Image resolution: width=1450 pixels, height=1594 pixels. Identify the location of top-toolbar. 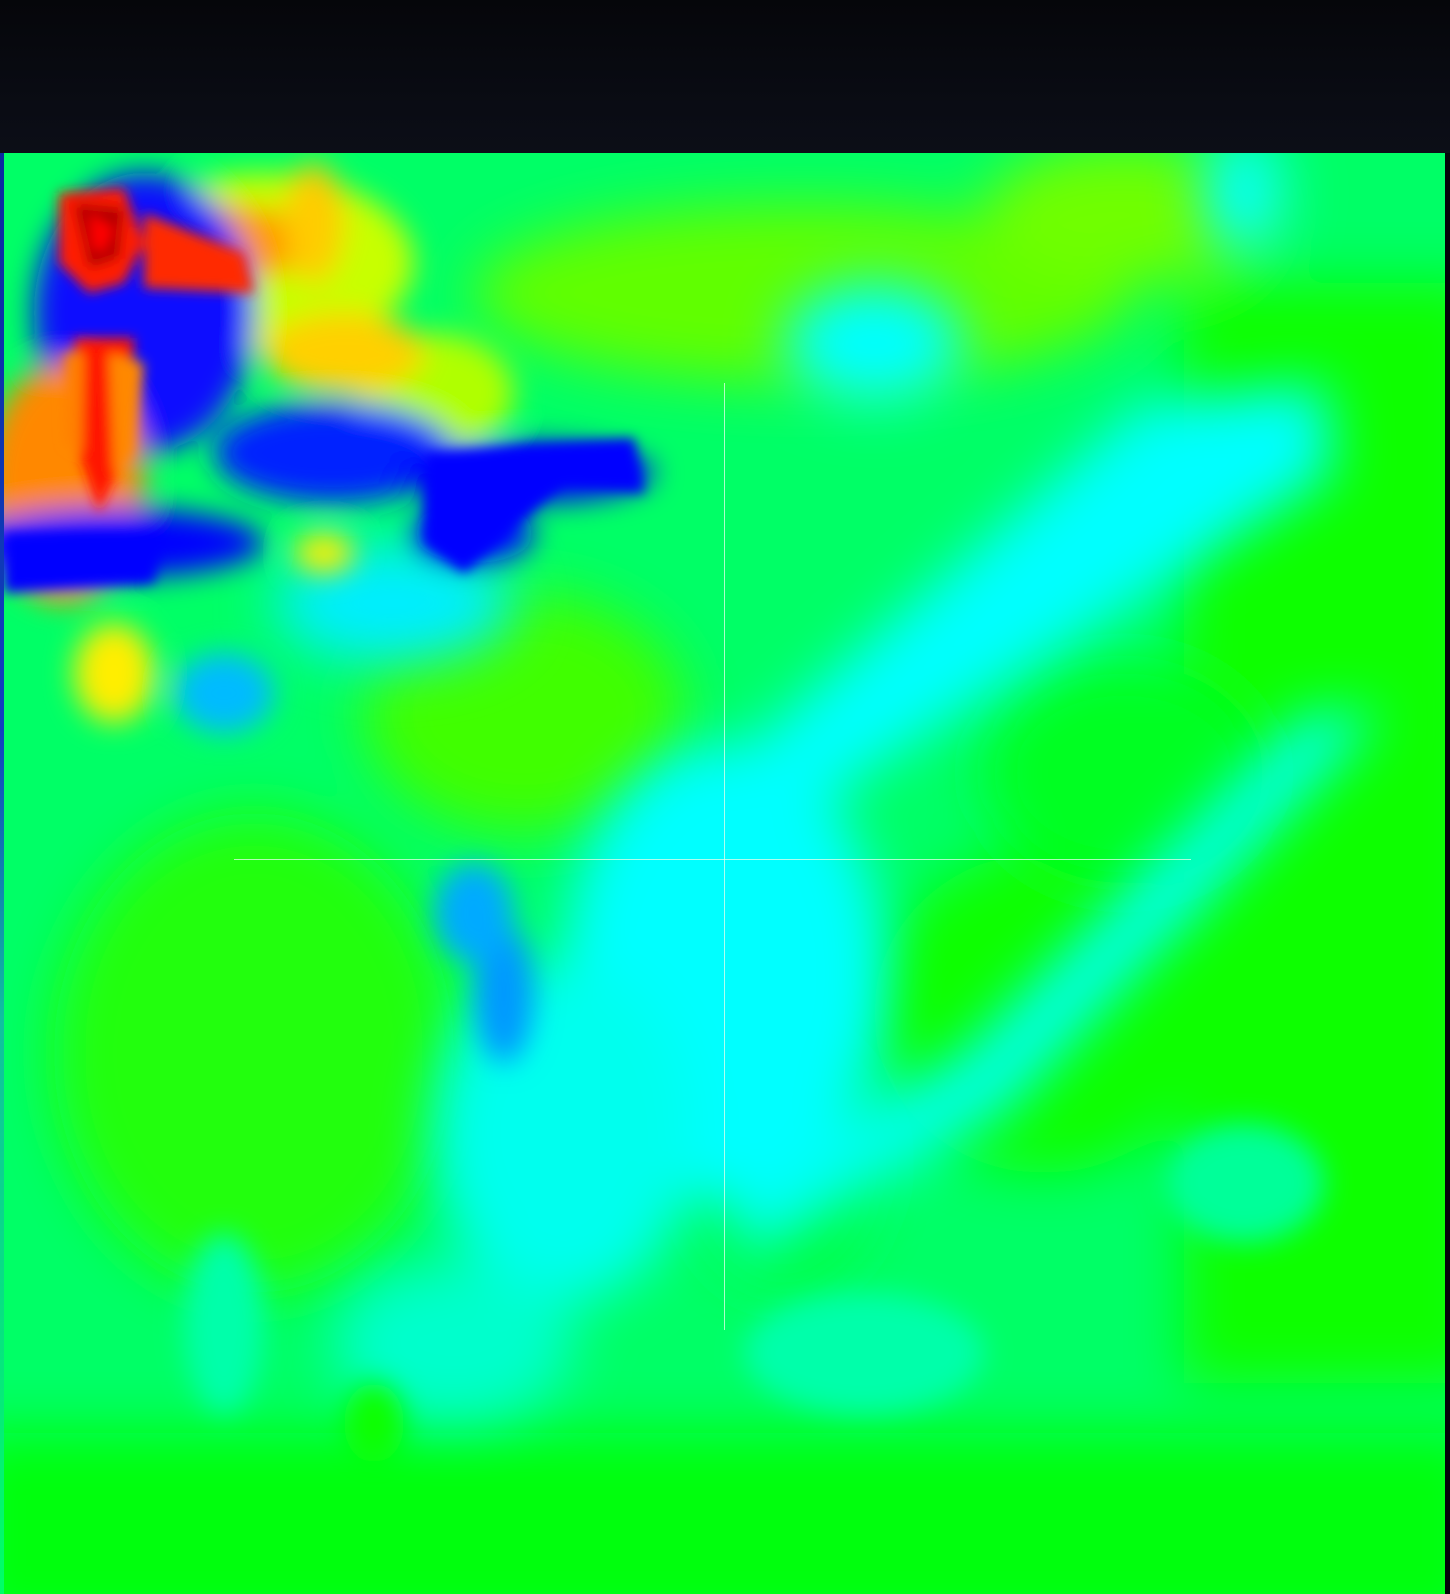
(725, 76).